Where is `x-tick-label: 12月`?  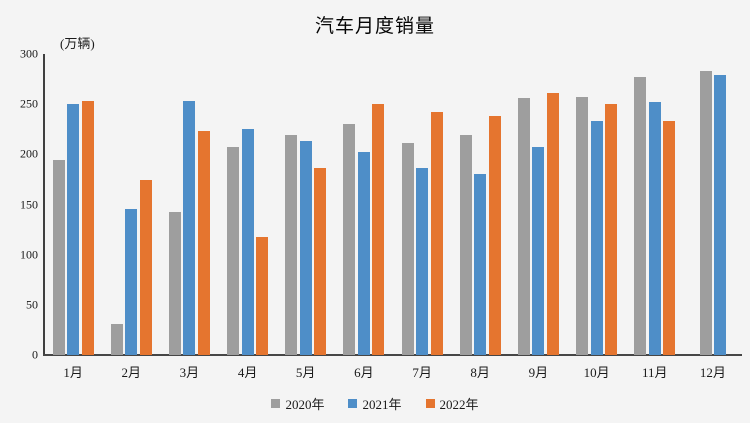 x-tick-label: 12月 is located at coordinates (712, 372).